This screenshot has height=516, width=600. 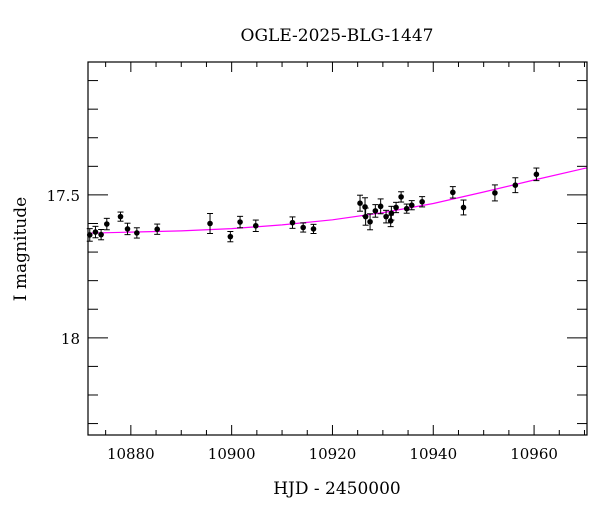 I want to click on x-tick-label: 10960, so click(x=534, y=454).